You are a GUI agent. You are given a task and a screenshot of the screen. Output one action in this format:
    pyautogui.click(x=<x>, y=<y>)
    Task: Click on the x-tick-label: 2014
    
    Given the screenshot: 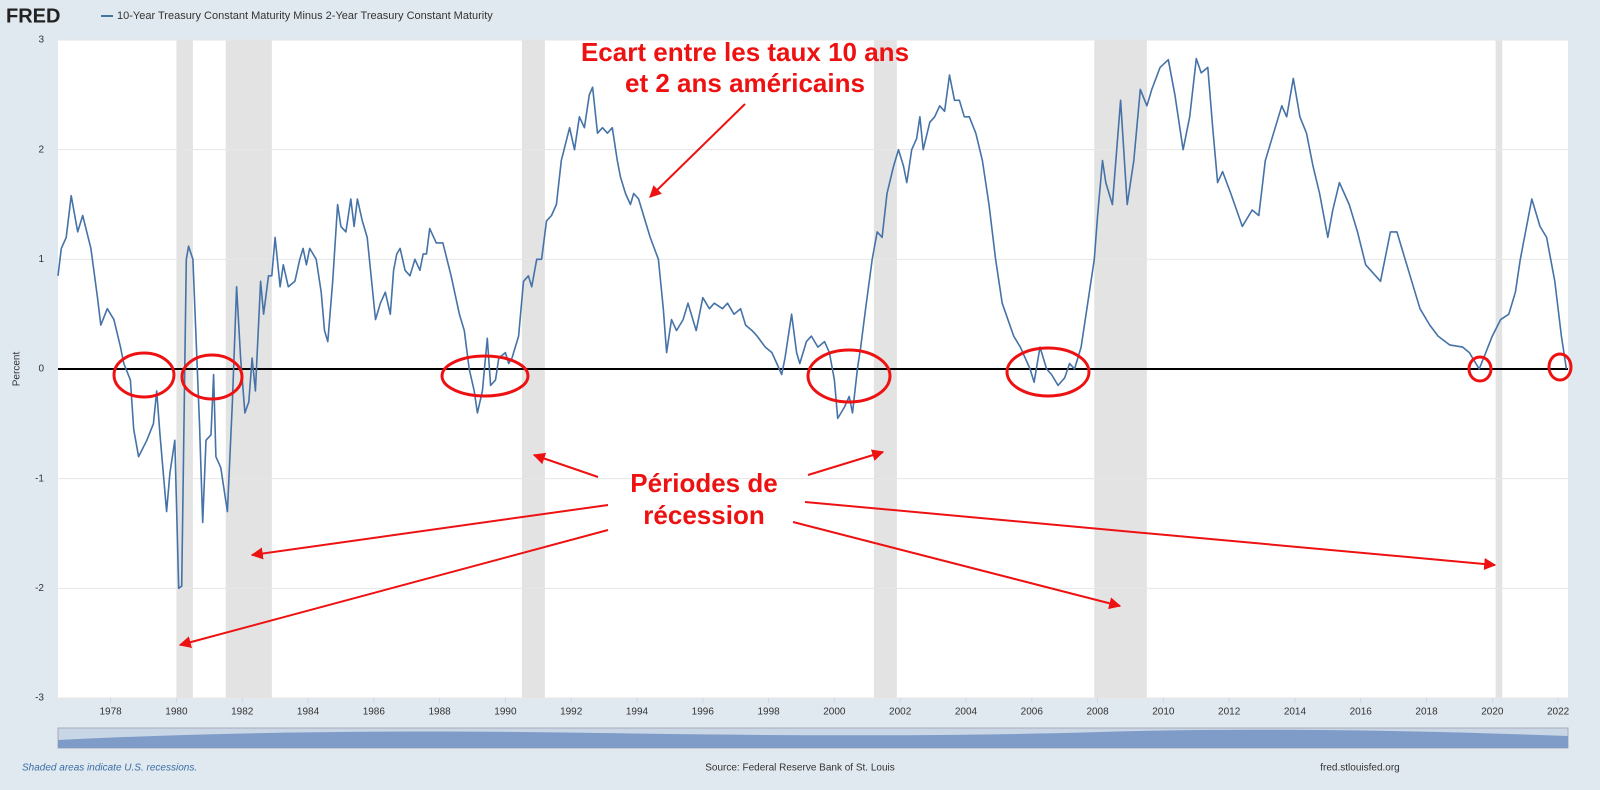 What is the action you would take?
    pyautogui.click(x=1295, y=712)
    